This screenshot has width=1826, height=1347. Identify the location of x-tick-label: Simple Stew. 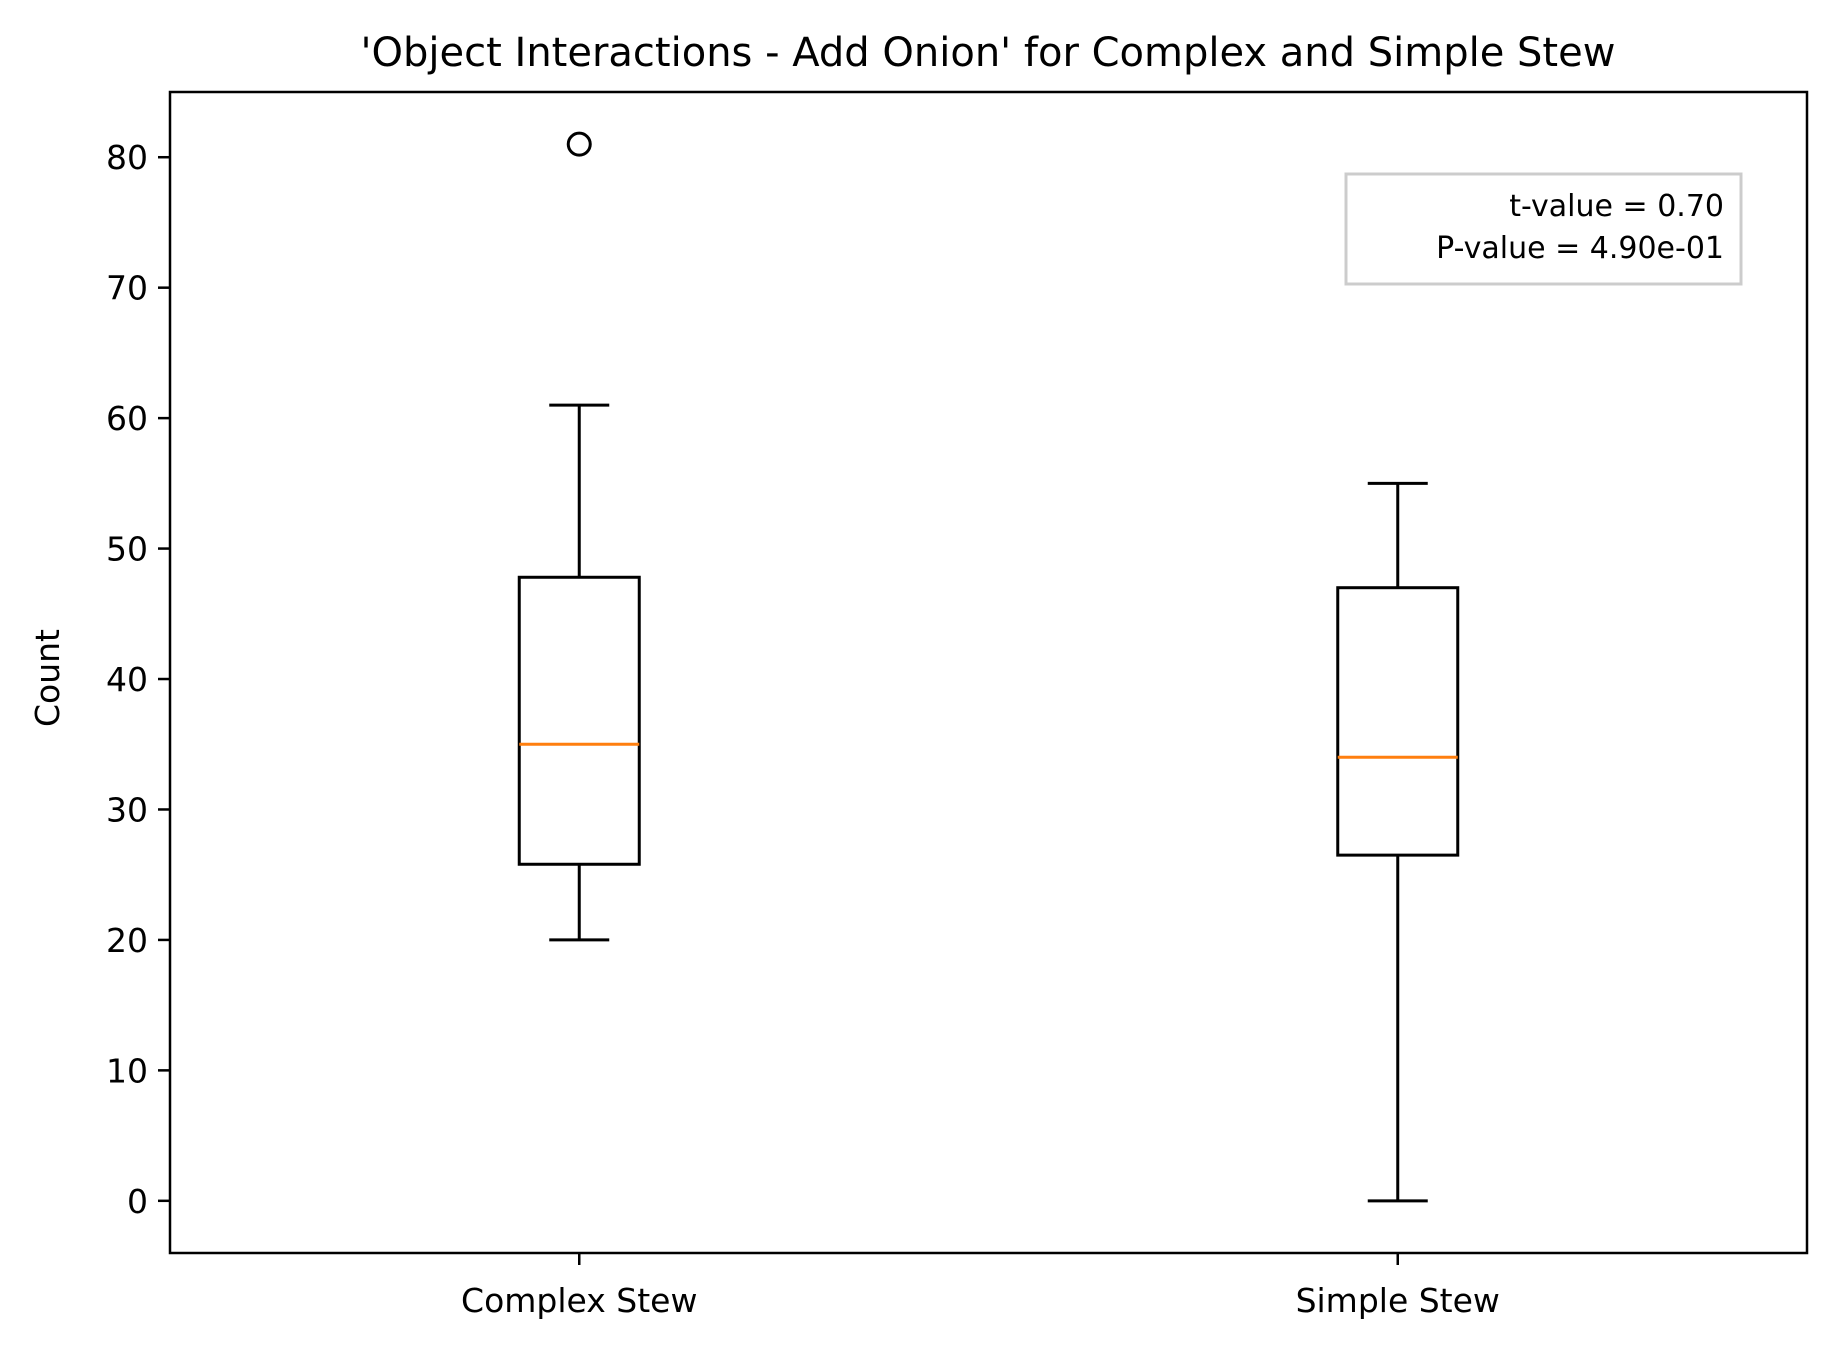
(1398, 1300).